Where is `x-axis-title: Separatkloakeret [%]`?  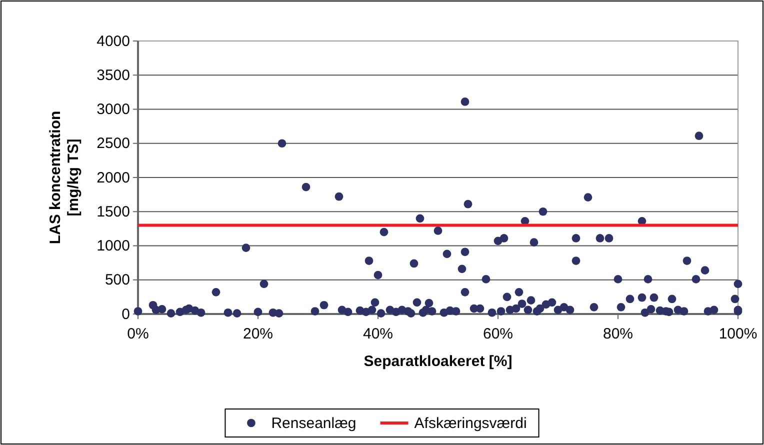
x-axis-title: Separatkloakeret [%] is located at coordinates (438, 361).